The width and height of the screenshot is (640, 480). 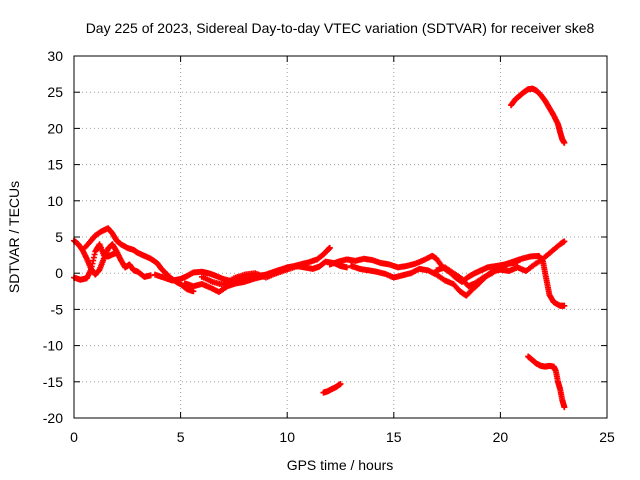 I want to click on series-early-a, so click(x=112, y=258).